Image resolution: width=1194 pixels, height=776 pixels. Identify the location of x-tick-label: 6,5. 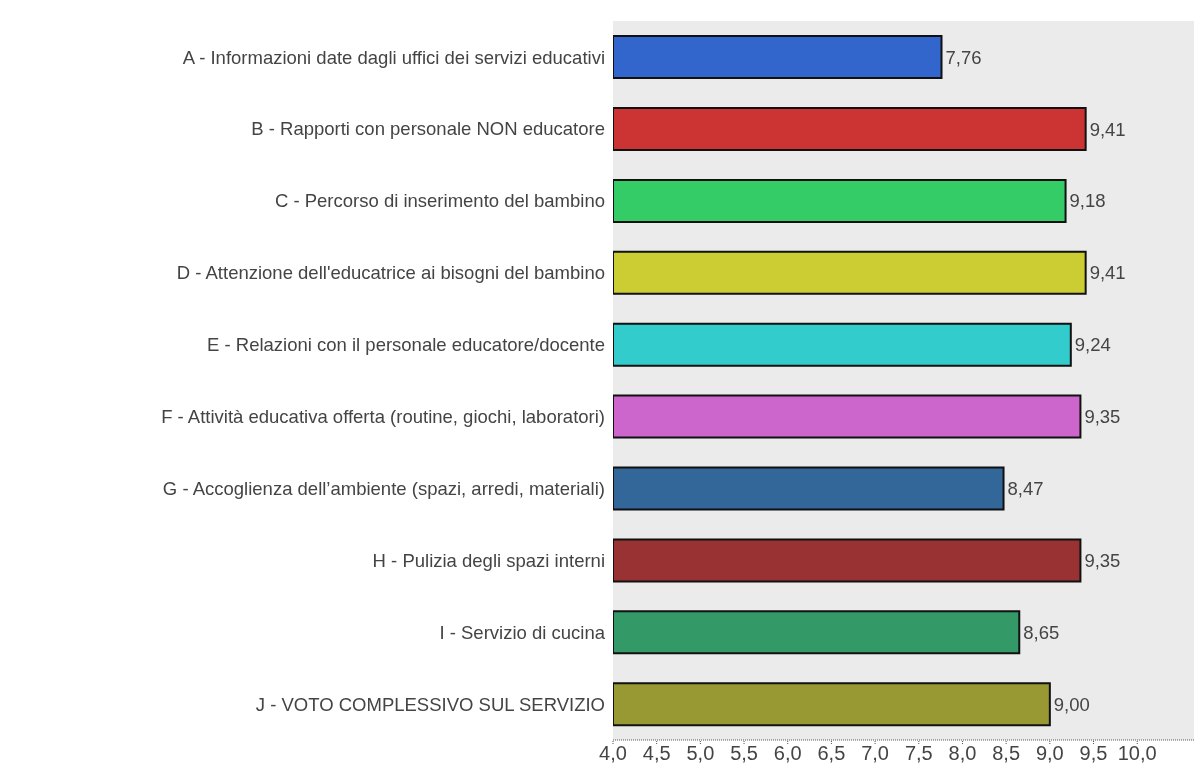
(831, 753).